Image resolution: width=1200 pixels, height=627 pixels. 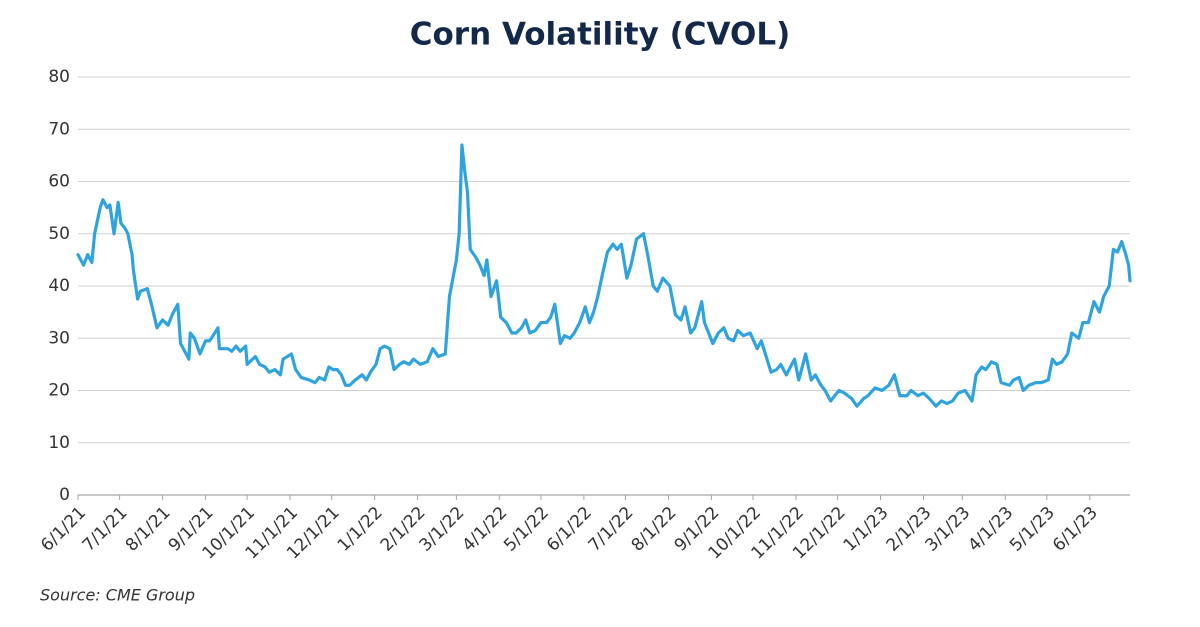 What do you see at coordinates (442, 529) in the screenshot?
I see `x-tick-label: 3/1/22` at bounding box center [442, 529].